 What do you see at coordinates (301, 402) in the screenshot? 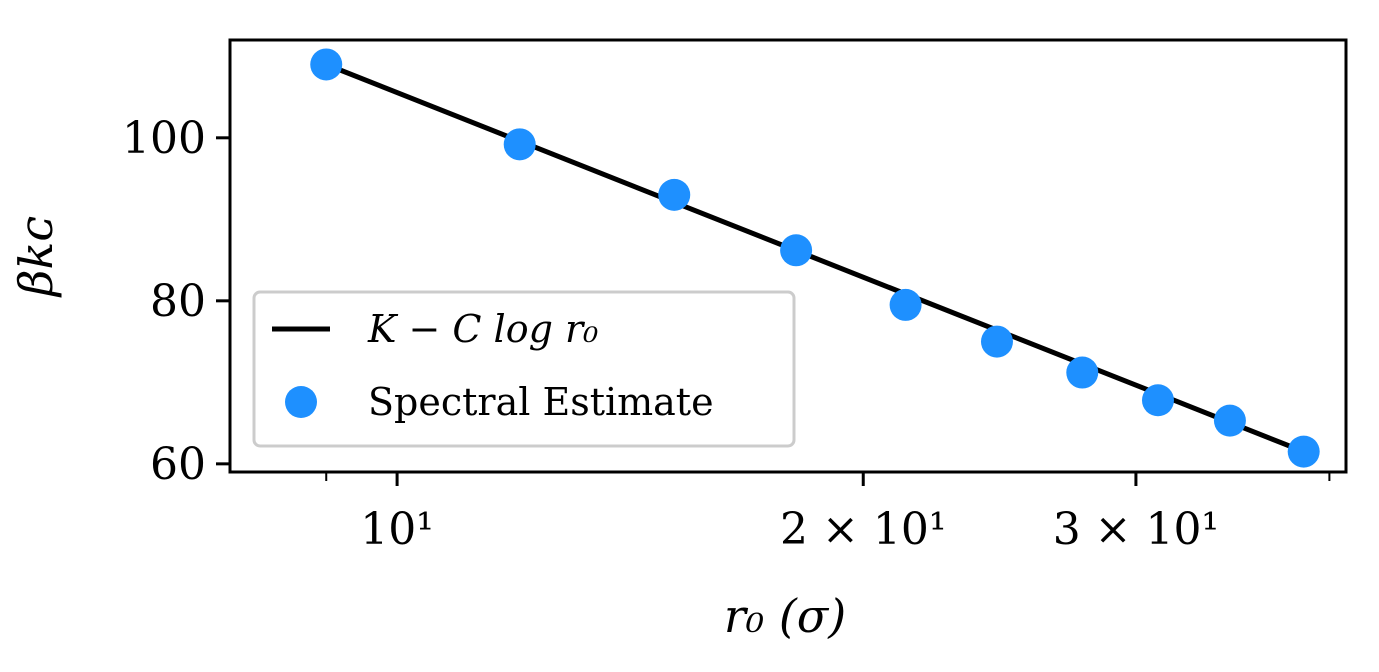
I see `legend-marker-swatch` at bounding box center [301, 402].